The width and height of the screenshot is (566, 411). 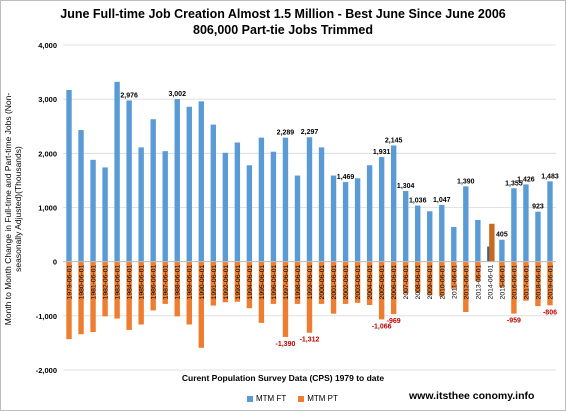 What do you see at coordinates (250, 398) in the screenshot?
I see `legend-swatch-ft` at bounding box center [250, 398].